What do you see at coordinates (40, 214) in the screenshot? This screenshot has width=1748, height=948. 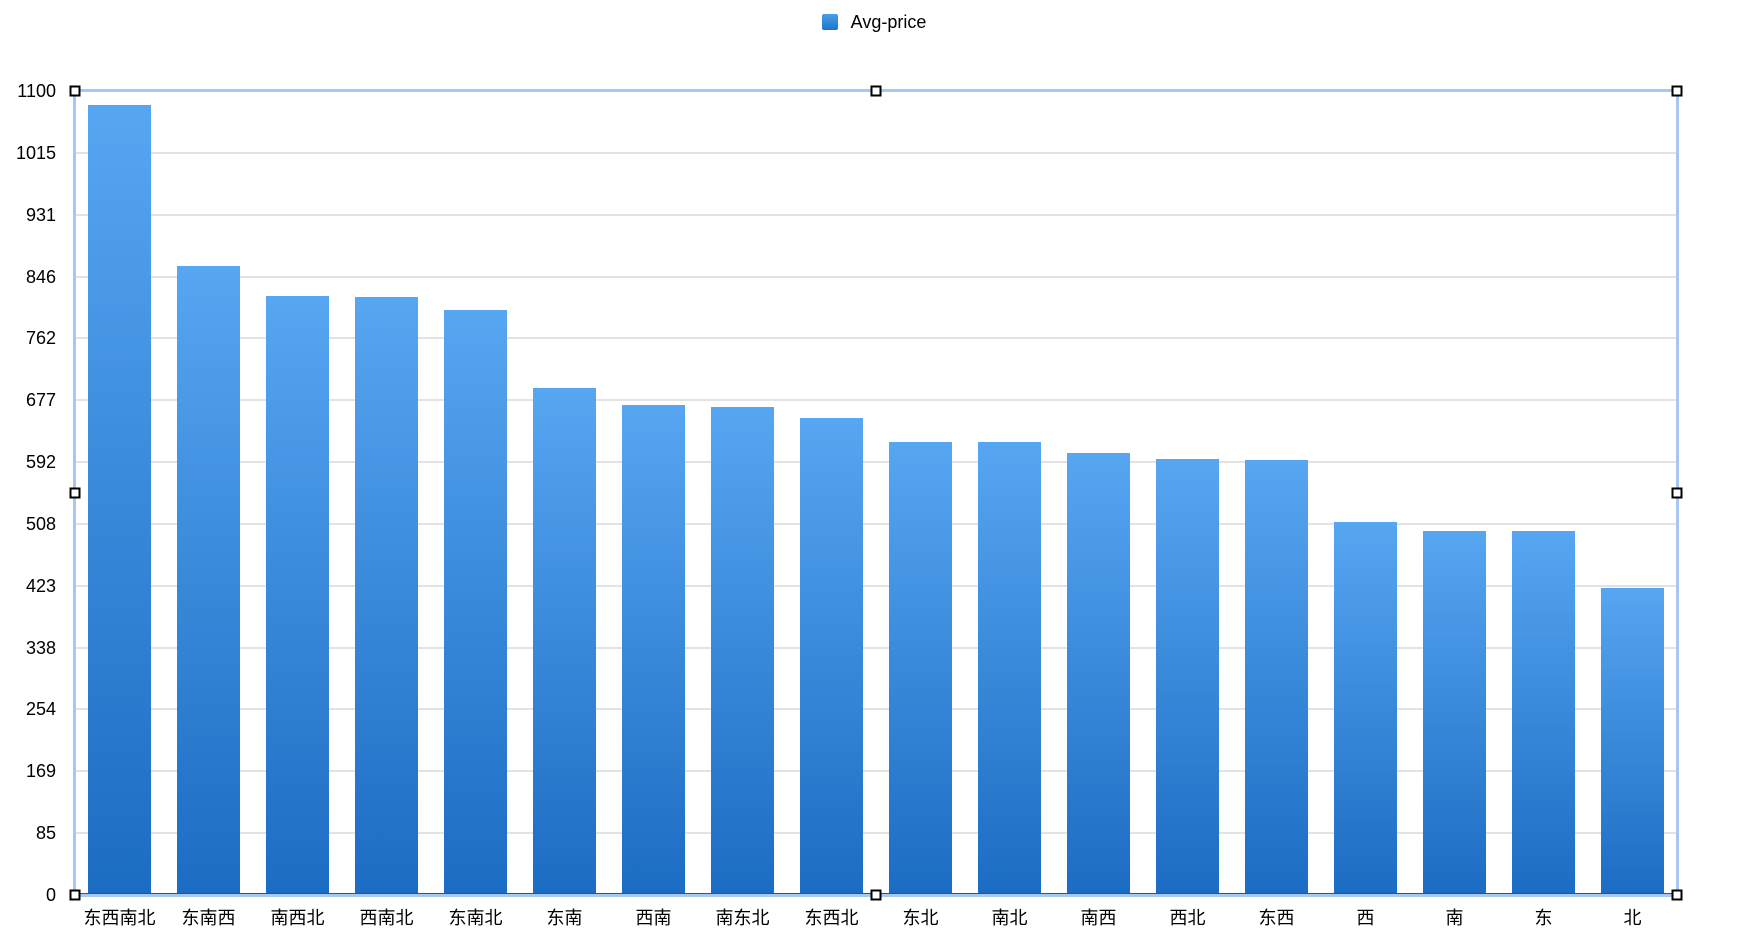 I see `y-tick-label: 931` at bounding box center [40, 214].